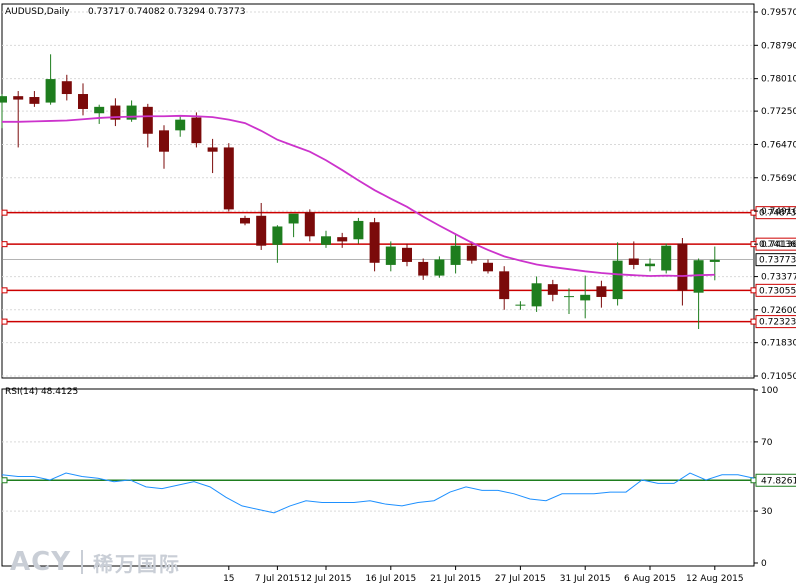 Image resolution: width=796 pixels, height=586 pixels. I want to click on x-tick-label: 12 Aug 2015, so click(715, 579).